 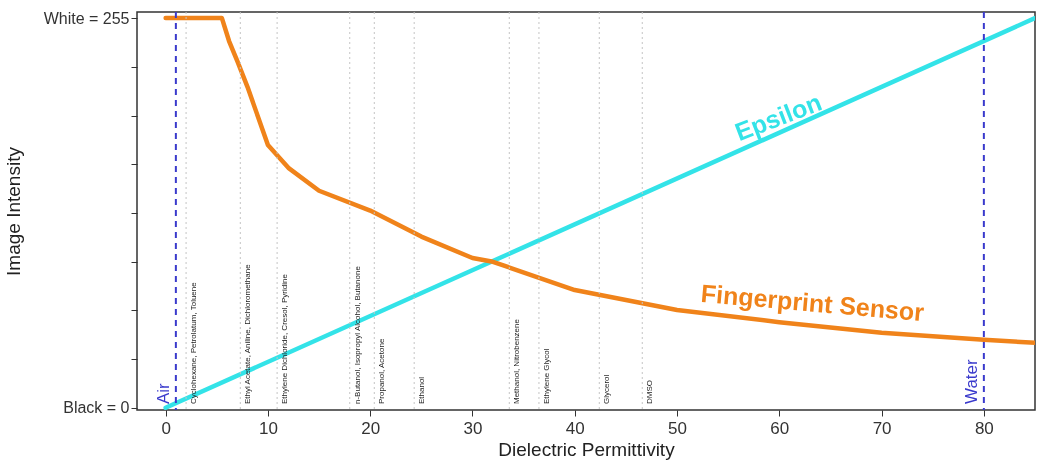 I want to click on x-tick-label: 80, so click(x=984, y=428).